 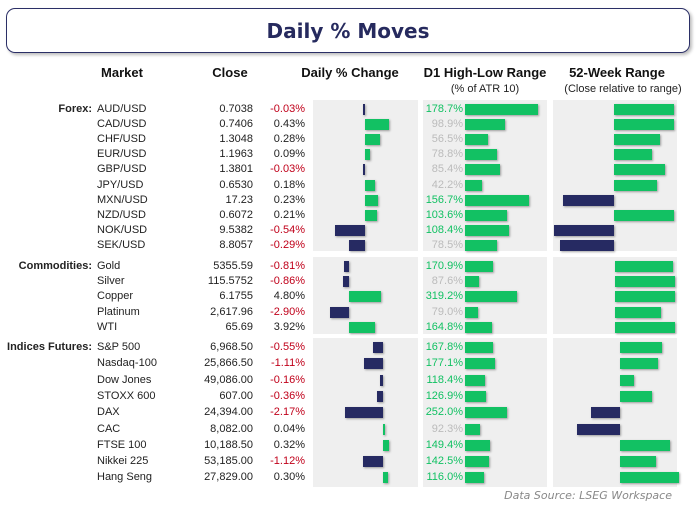 What do you see at coordinates (109, 428) in the screenshot?
I see `market-name: CAC` at bounding box center [109, 428].